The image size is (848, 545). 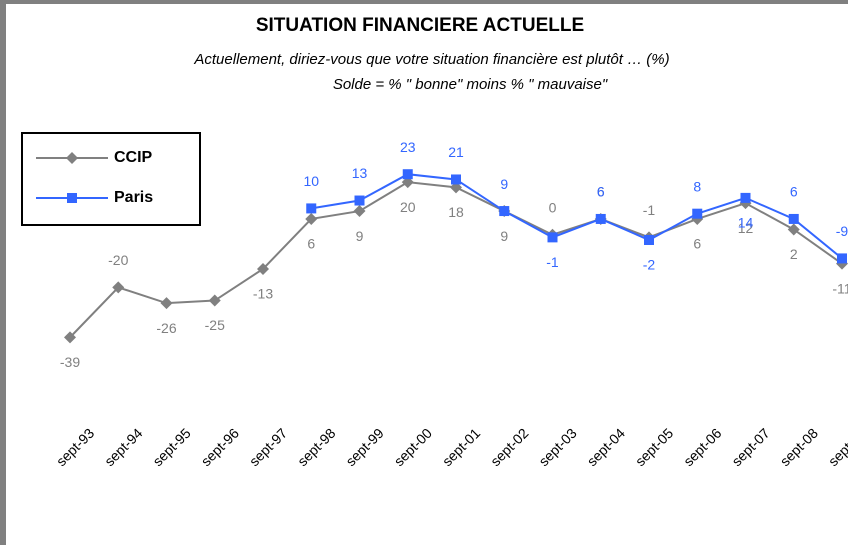 I want to click on legend-label: Paris, so click(x=133, y=197).